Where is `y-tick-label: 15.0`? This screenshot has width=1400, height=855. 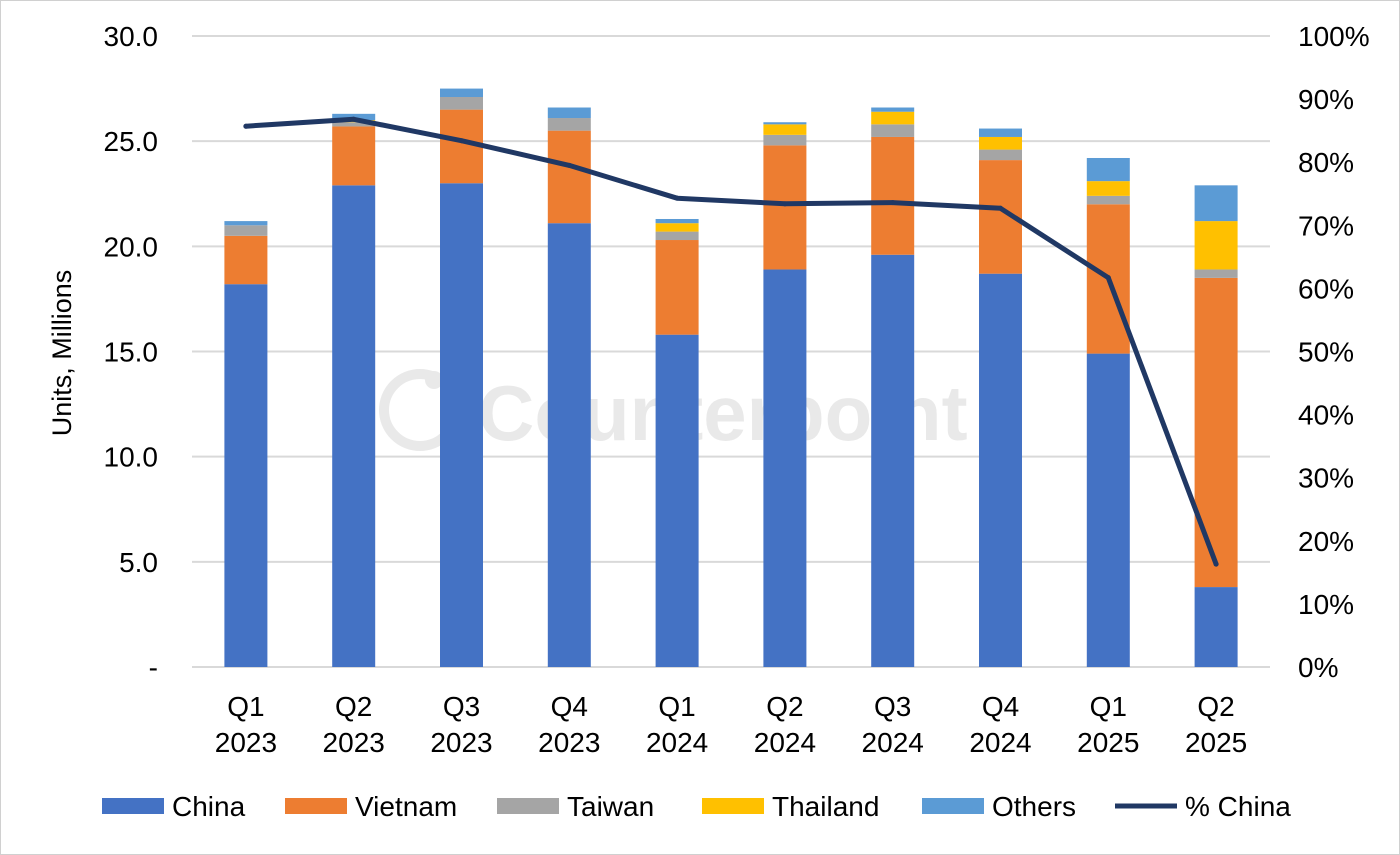 y-tick-label: 15.0 is located at coordinates (131, 352).